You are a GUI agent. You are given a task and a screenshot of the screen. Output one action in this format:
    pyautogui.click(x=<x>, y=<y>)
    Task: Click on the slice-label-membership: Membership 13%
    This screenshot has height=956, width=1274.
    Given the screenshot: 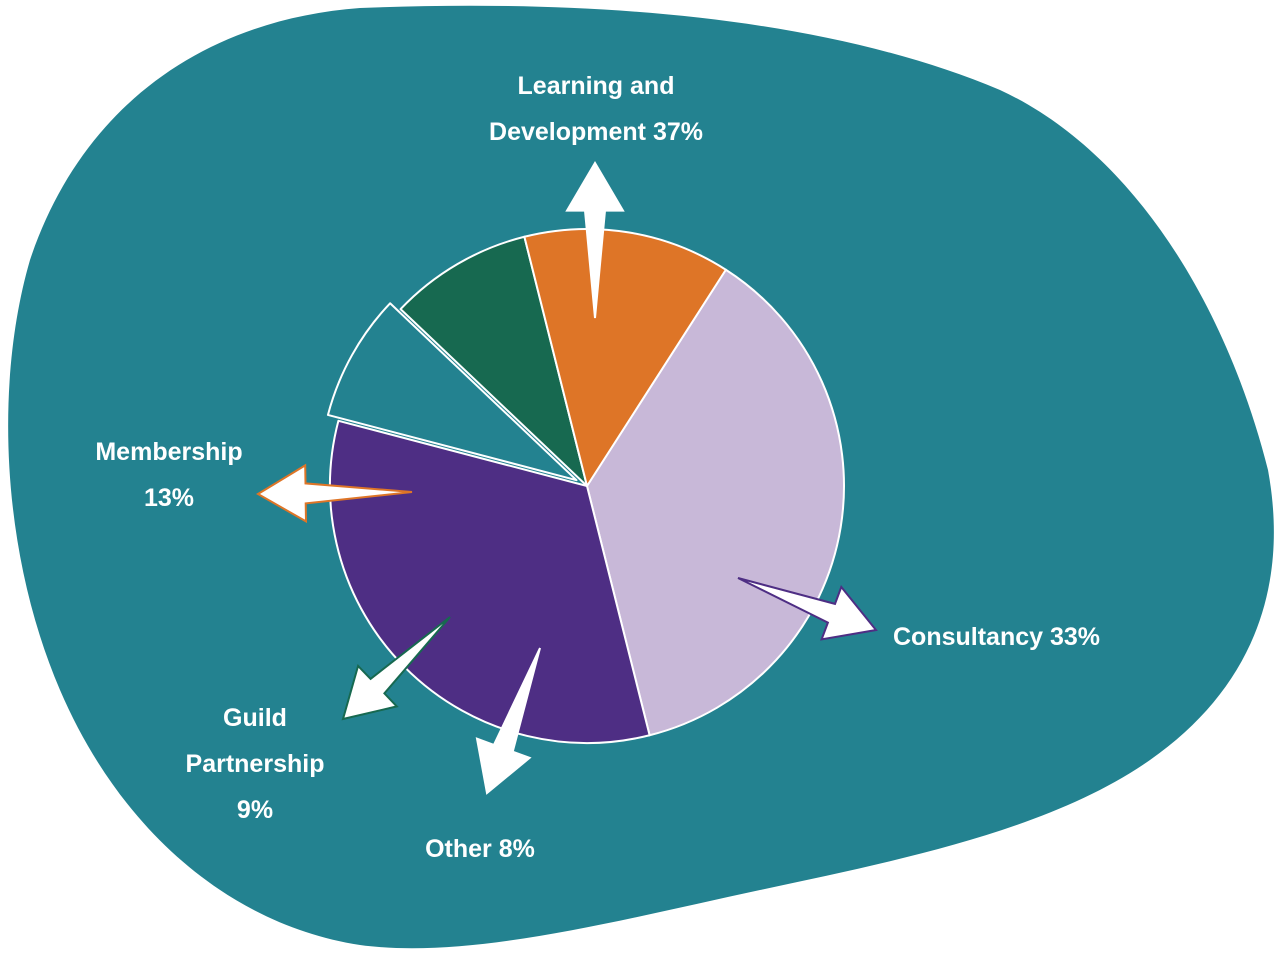 What is the action you would take?
    pyautogui.click(x=168, y=475)
    